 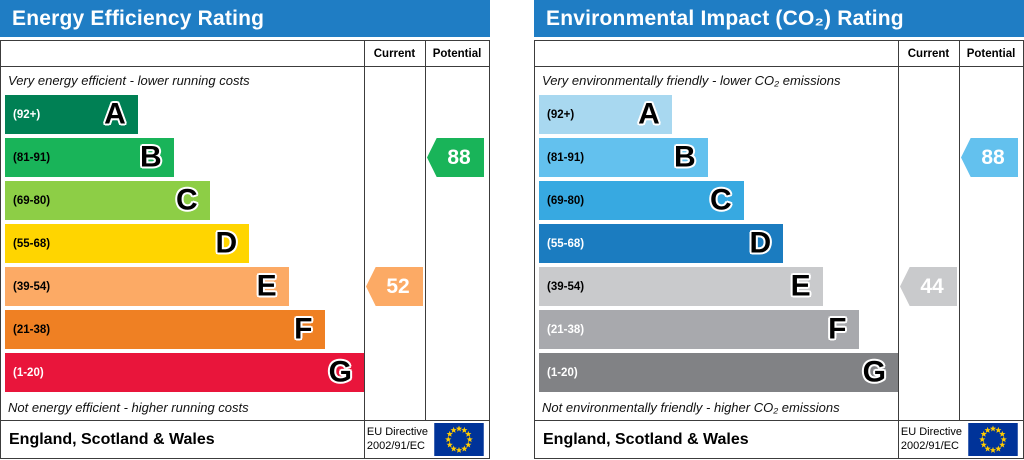 What do you see at coordinates (928, 286) in the screenshot?
I see `current-rating-arrow: 44` at bounding box center [928, 286].